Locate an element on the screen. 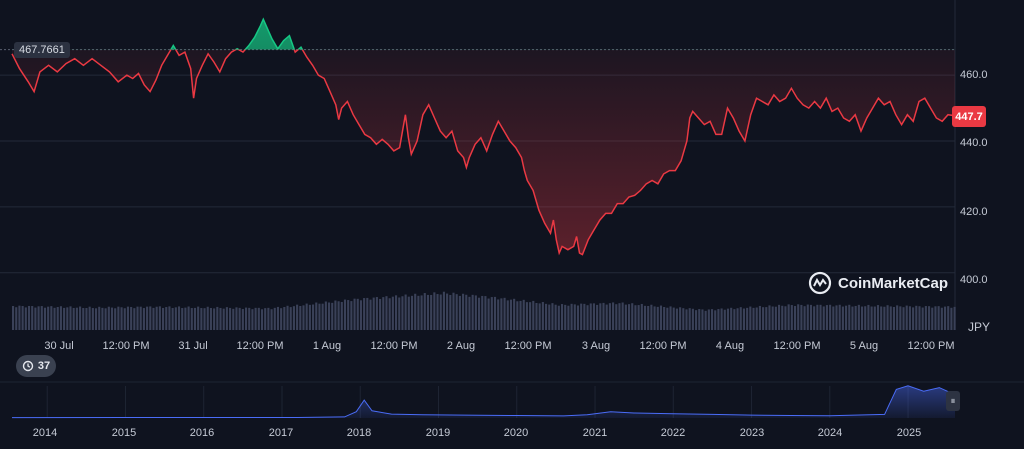 This screenshot has height=449, width=1024. navigator-handle: ⏸ is located at coordinates (953, 401).